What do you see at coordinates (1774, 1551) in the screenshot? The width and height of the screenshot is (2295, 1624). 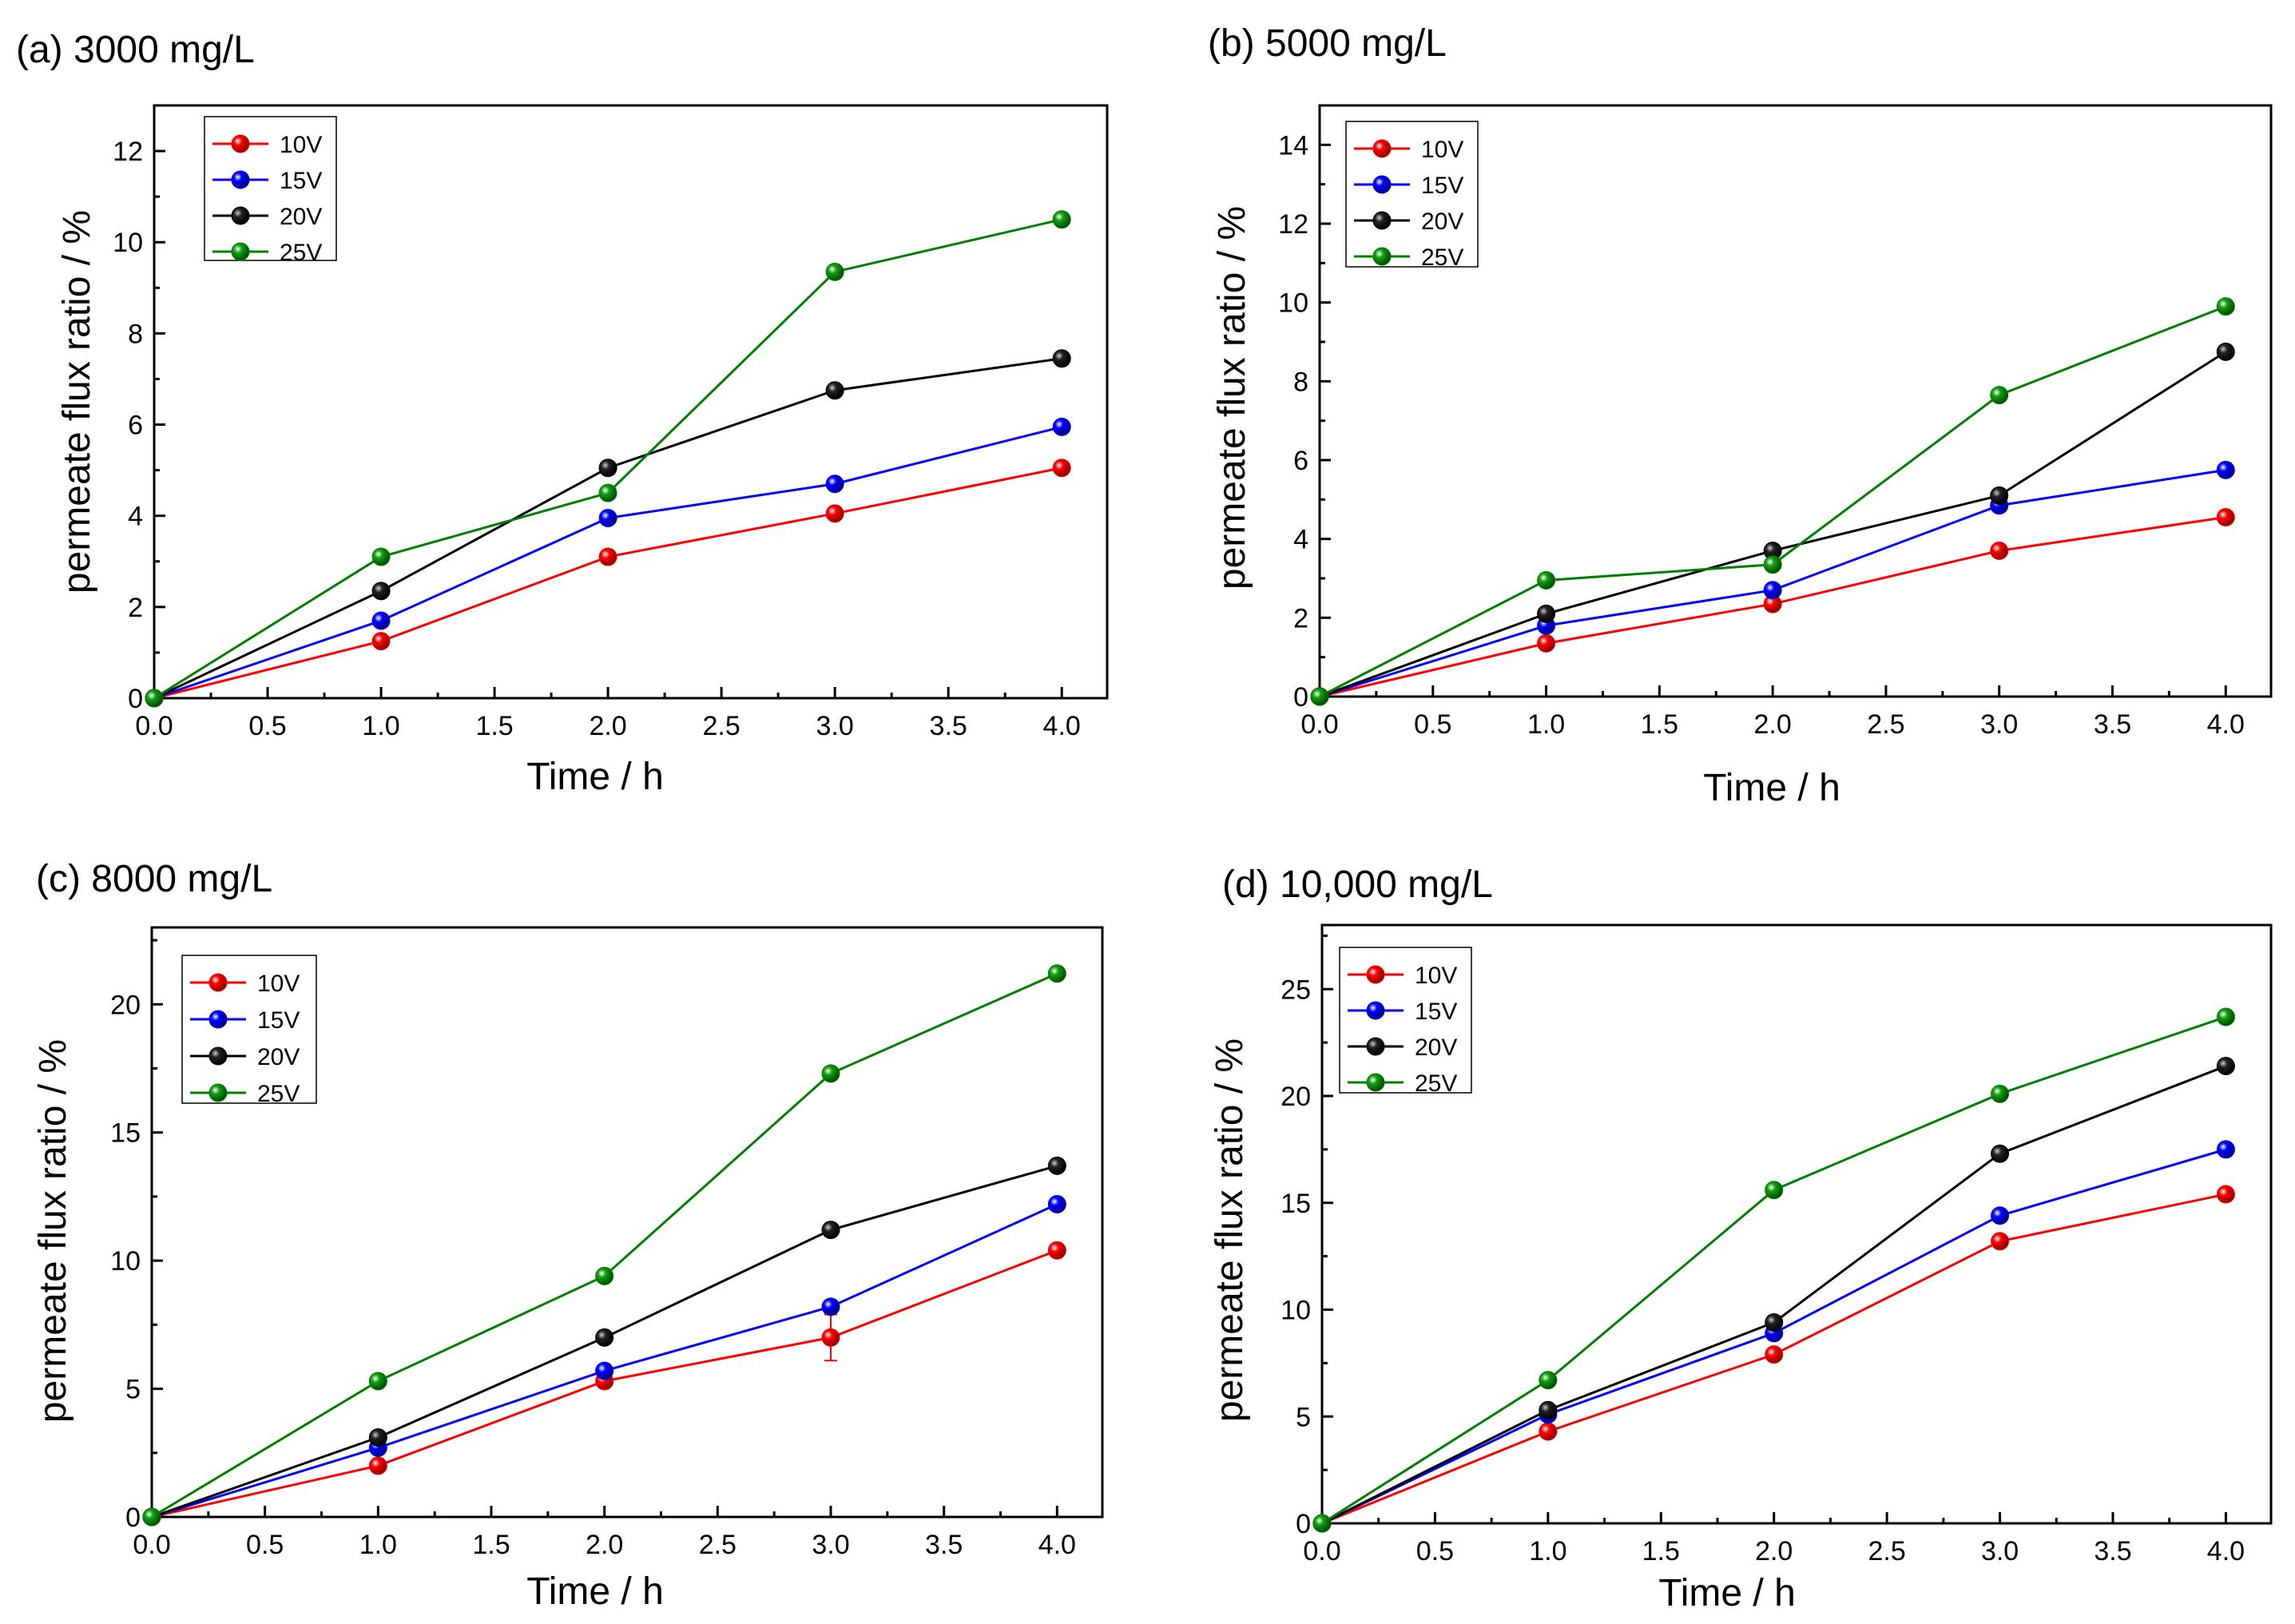 I see `x-tick-label: 2.0` at bounding box center [1774, 1551].